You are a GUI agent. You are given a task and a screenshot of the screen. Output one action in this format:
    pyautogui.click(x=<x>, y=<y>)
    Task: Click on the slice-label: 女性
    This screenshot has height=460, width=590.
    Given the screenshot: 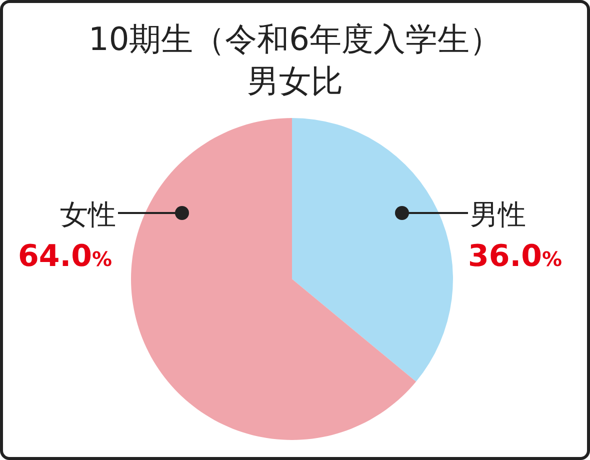 What is the action you would take?
    pyautogui.click(x=88, y=214)
    